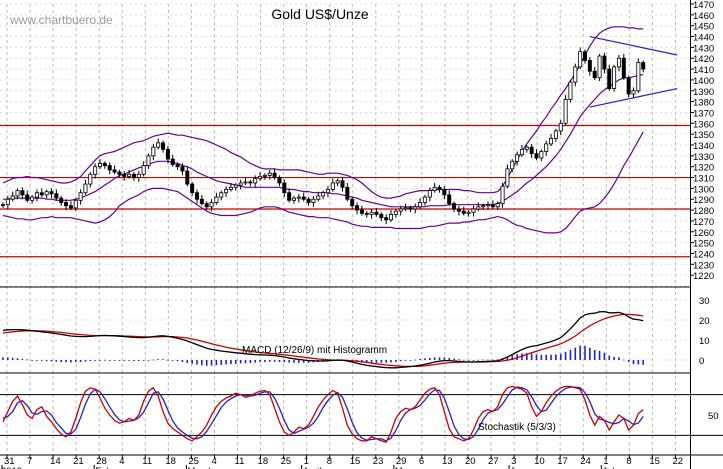  Describe the element at coordinates (200, 467) in the screenshot. I see `month-label: March` at that location.